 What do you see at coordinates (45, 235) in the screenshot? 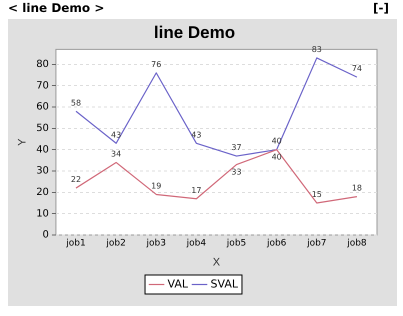
I see `y-tick-label: 0` at bounding box center [45, 235].